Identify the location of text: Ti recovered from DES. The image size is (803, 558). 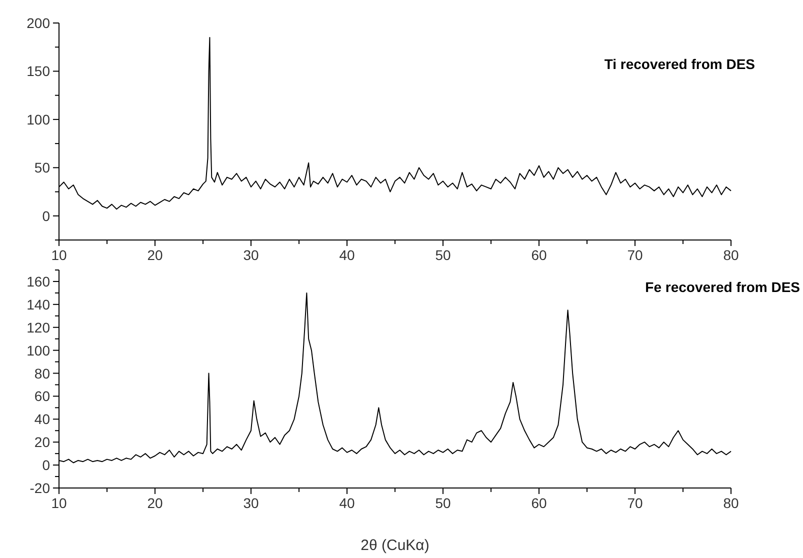
(679, 64).